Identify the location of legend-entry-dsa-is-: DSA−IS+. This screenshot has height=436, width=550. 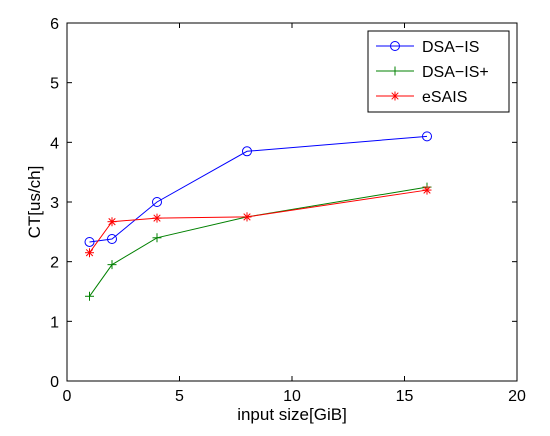
(432, 72).